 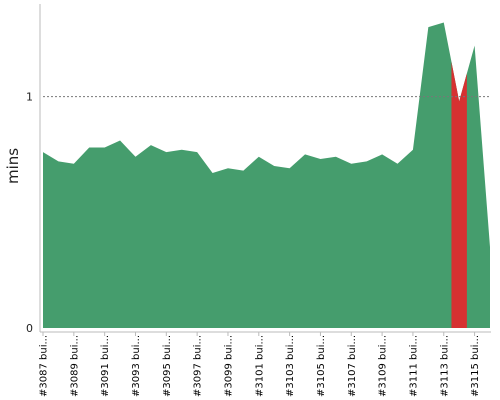 I want to click on y-axis-title: mins, so click(x=13, y=166).